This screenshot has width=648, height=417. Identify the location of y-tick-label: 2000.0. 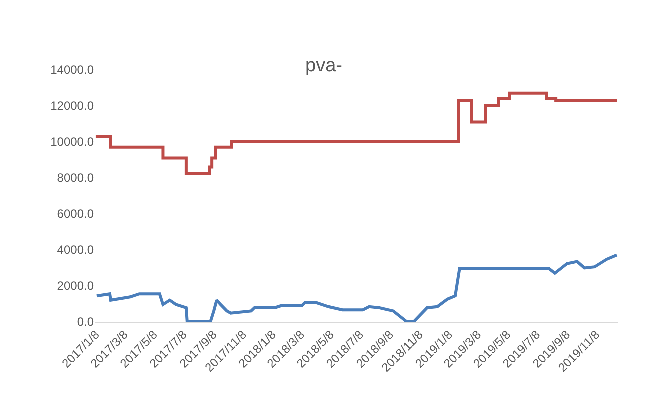
(75, 286).